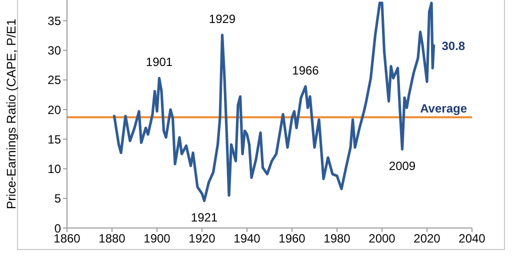  I want to click on x-tick-label: 1900, so click(157, 239).